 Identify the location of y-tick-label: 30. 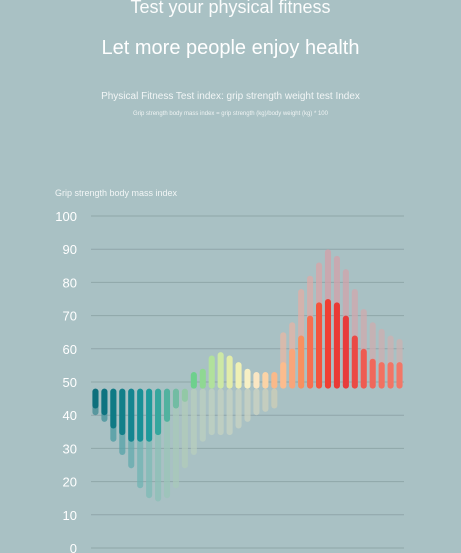
(70, 448).